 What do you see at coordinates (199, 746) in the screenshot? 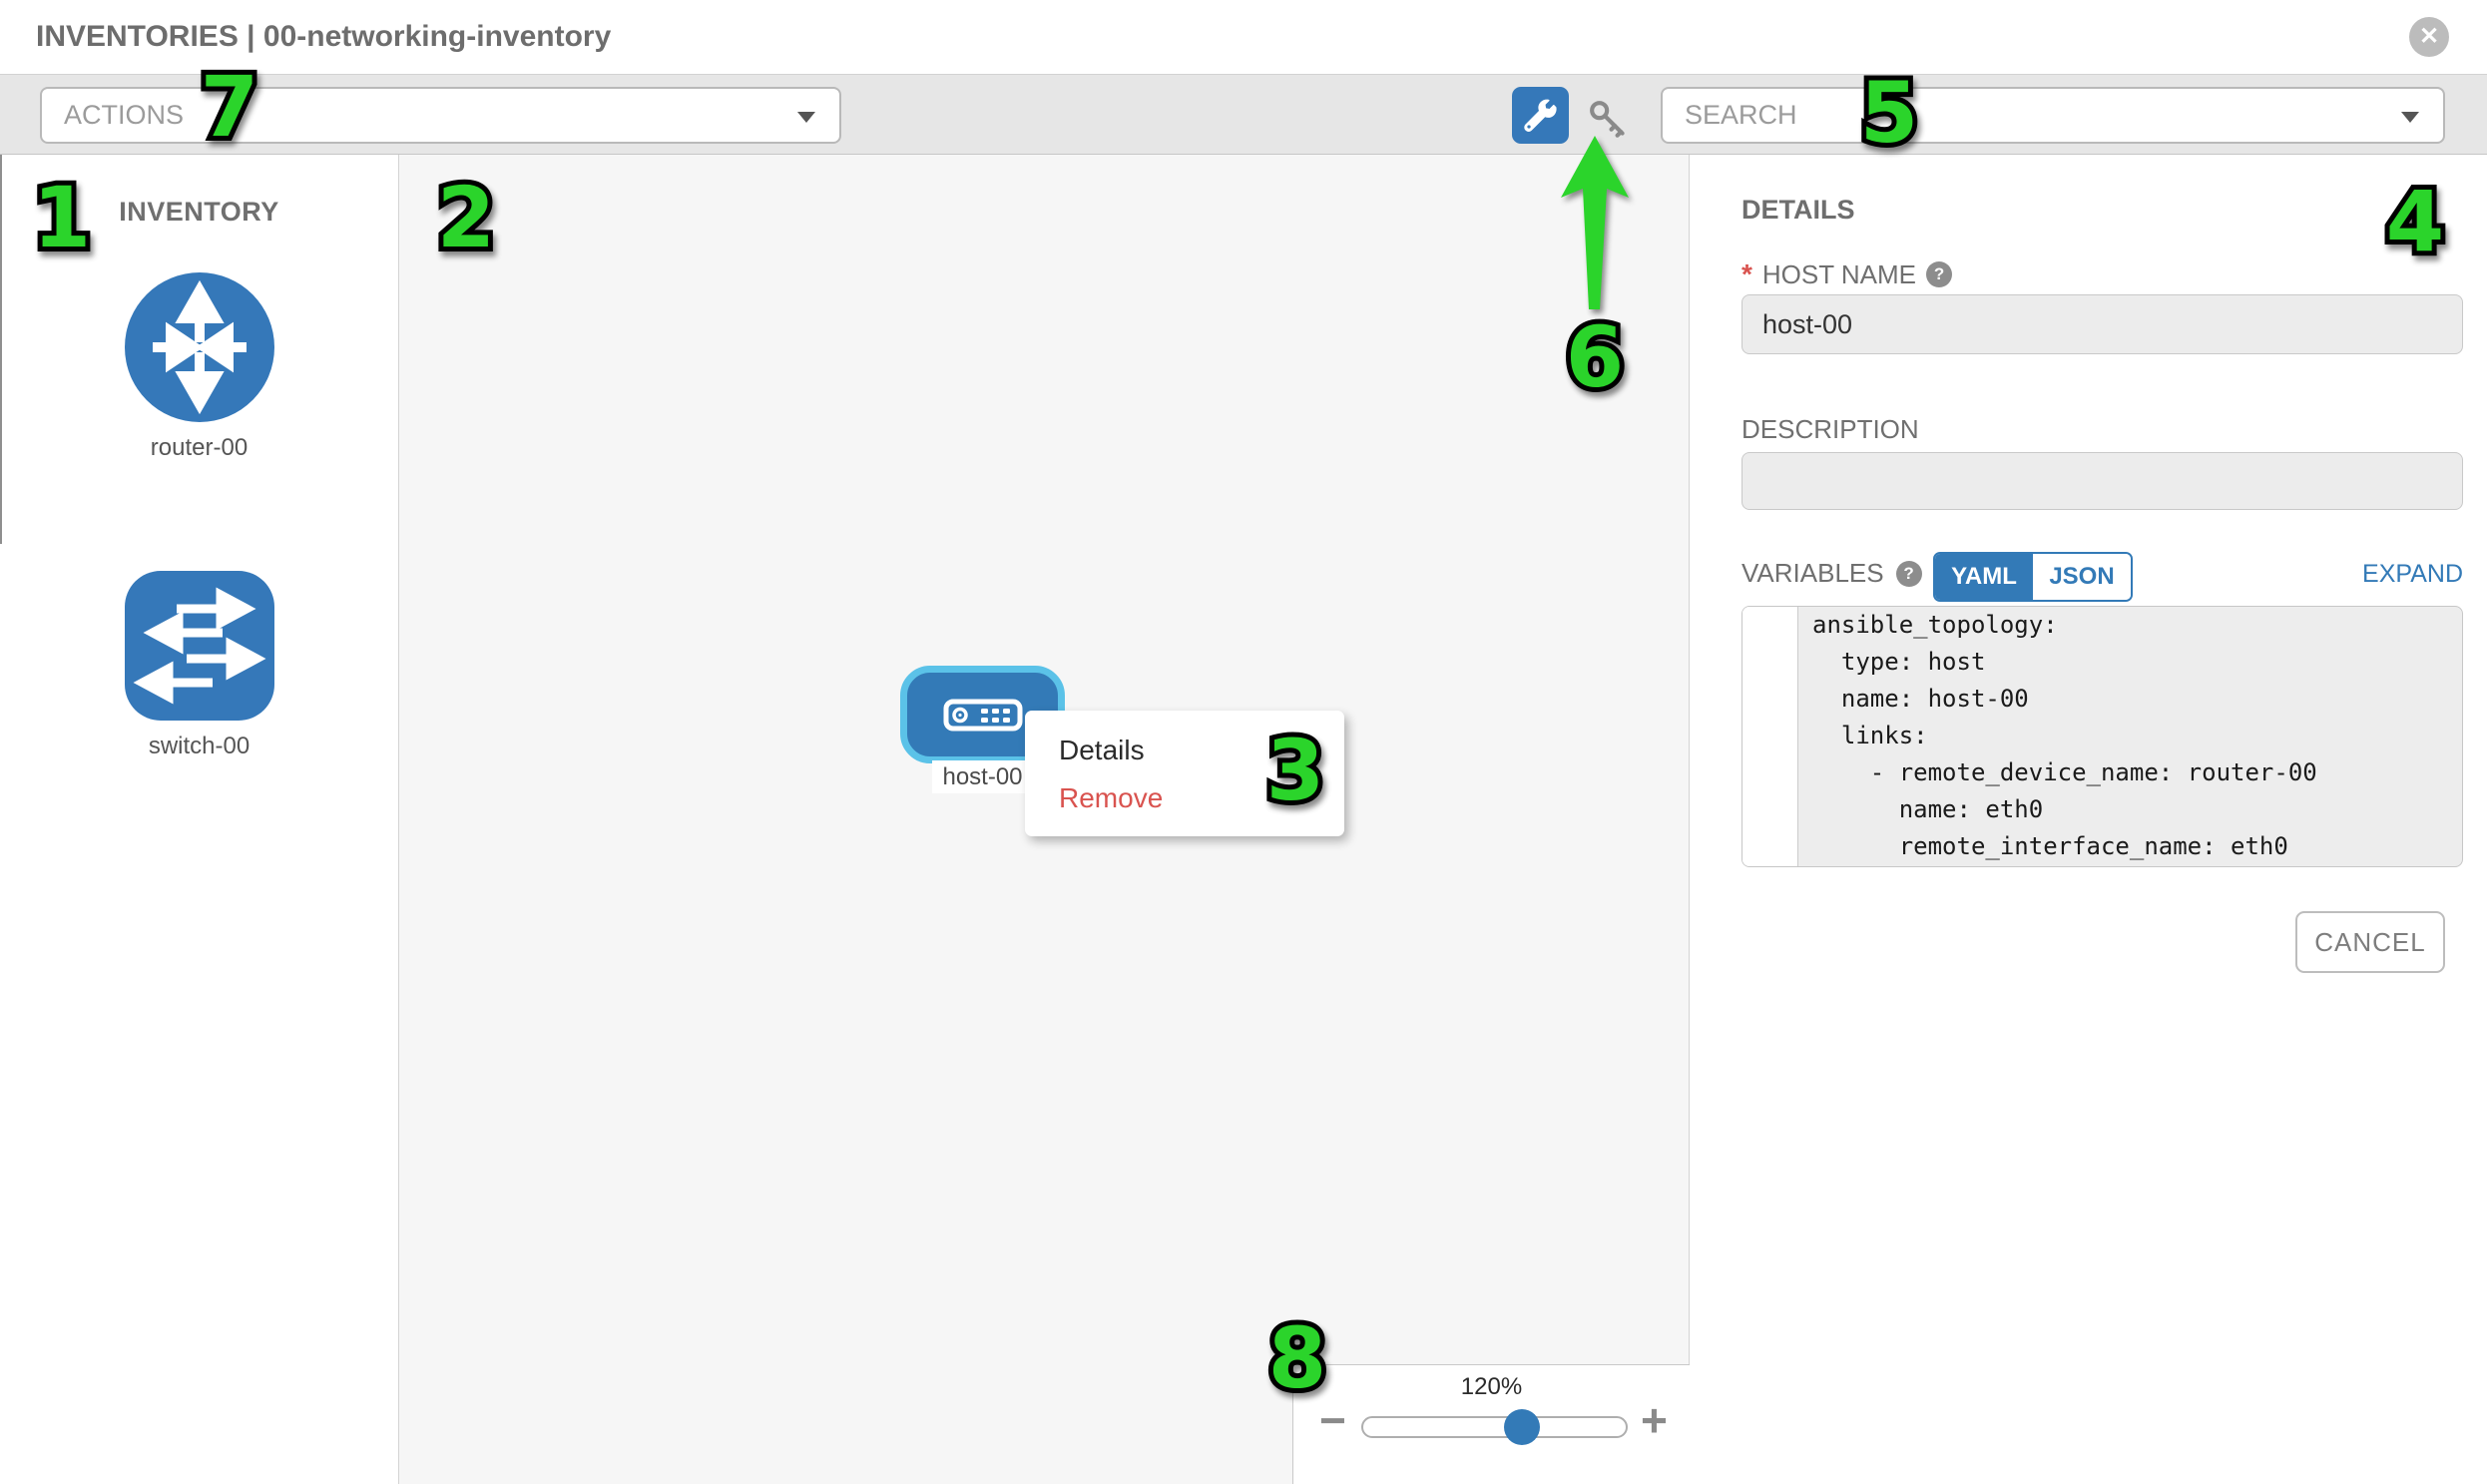
I see `sidebar-item-label: switch-00` at bounding box center [199, 746].